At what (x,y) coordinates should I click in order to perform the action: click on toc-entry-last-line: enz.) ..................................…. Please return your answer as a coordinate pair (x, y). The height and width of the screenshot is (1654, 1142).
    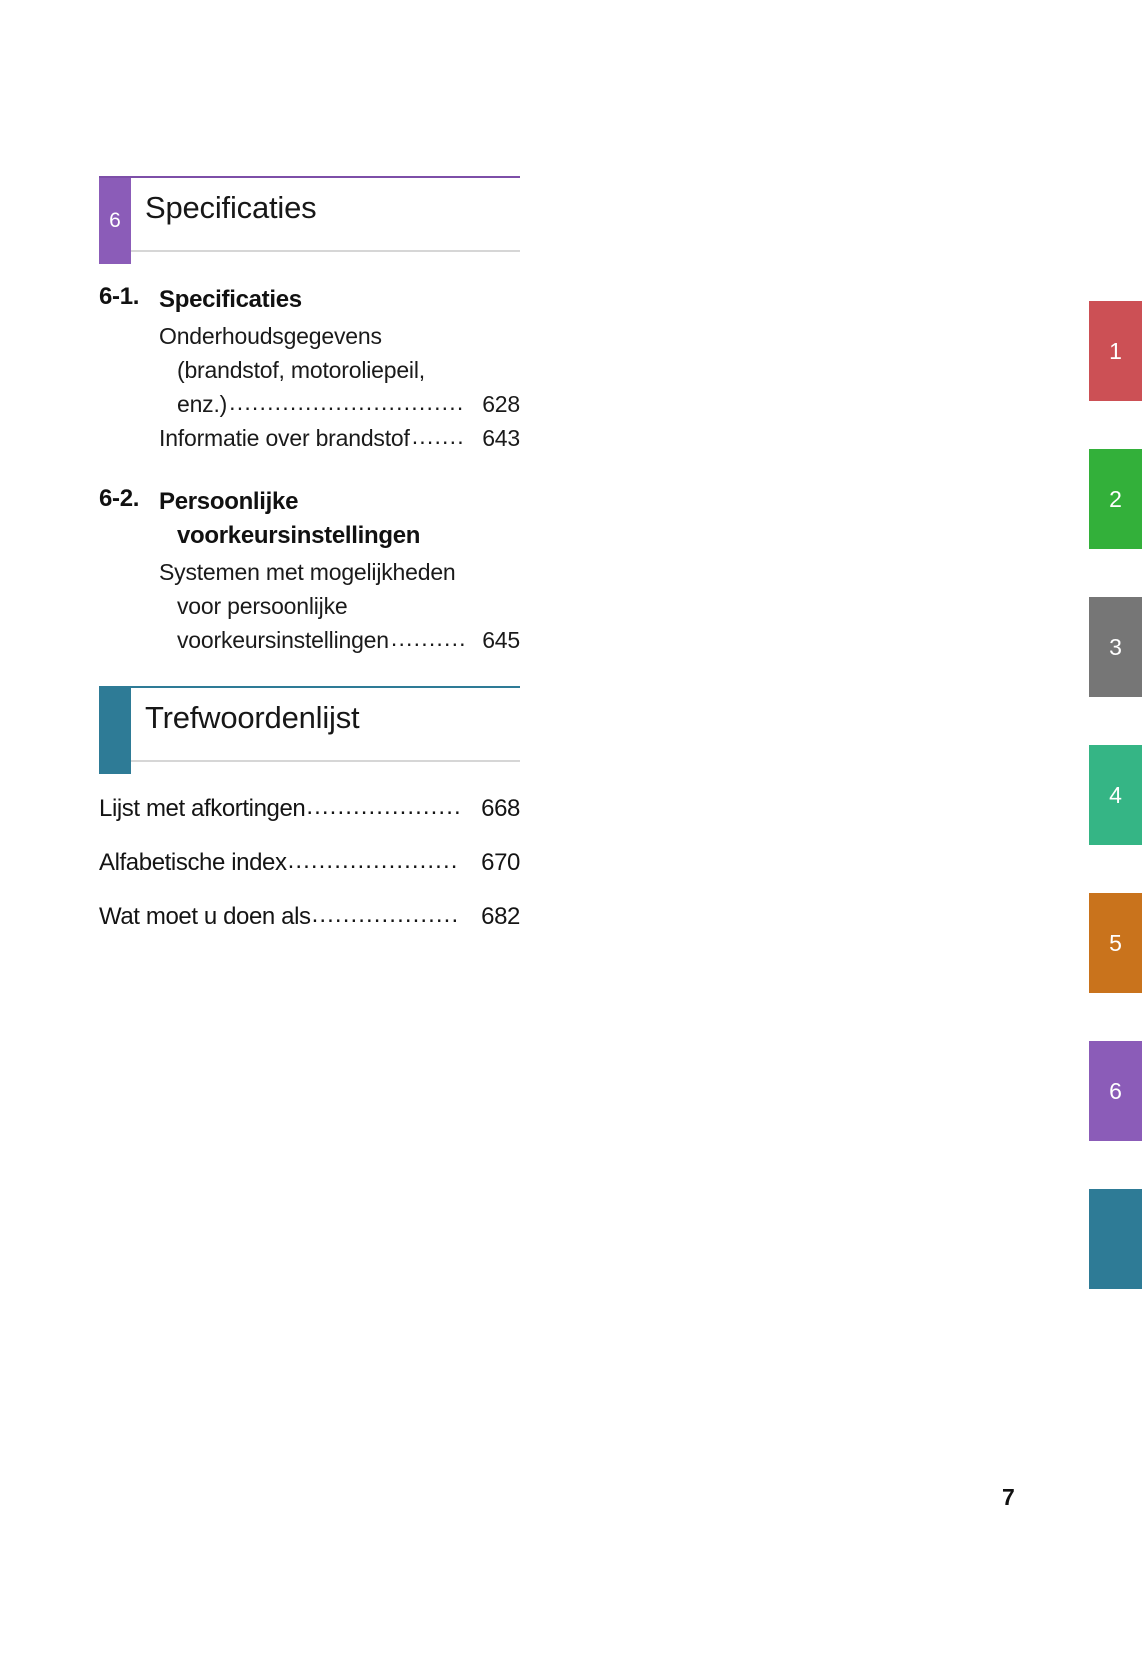
    Looking at the image, I should click on (339, 404).